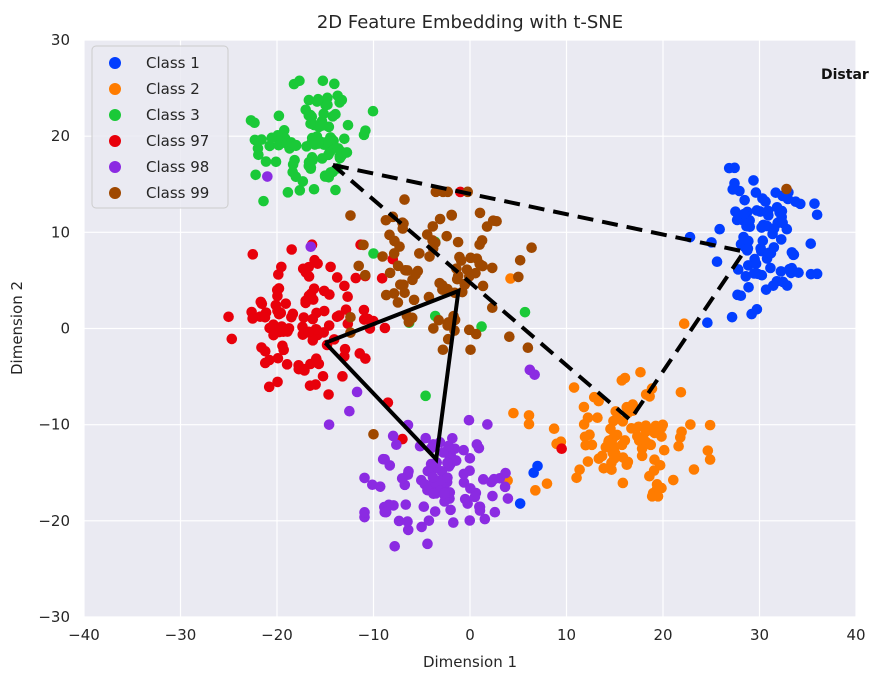  Describe the element at coordinates (392, 375) in the screenshot. I see `solid-triangle` at that location.